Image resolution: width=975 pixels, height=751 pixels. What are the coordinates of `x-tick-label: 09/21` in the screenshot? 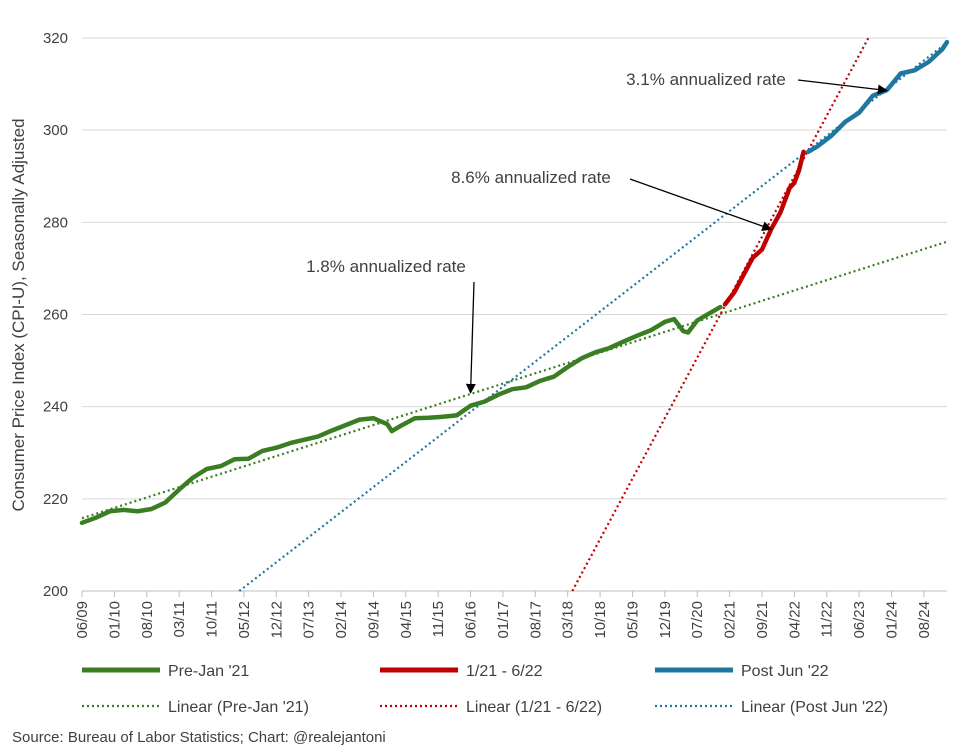 It's located at (762, 620).